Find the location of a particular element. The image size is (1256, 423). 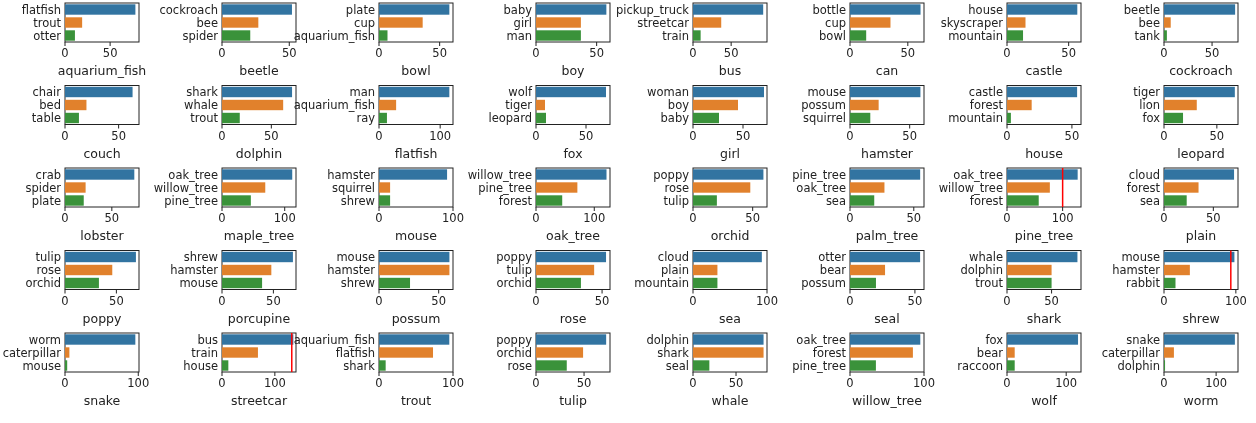

y-tick-label: bottle is located at coordinates (829, 9).